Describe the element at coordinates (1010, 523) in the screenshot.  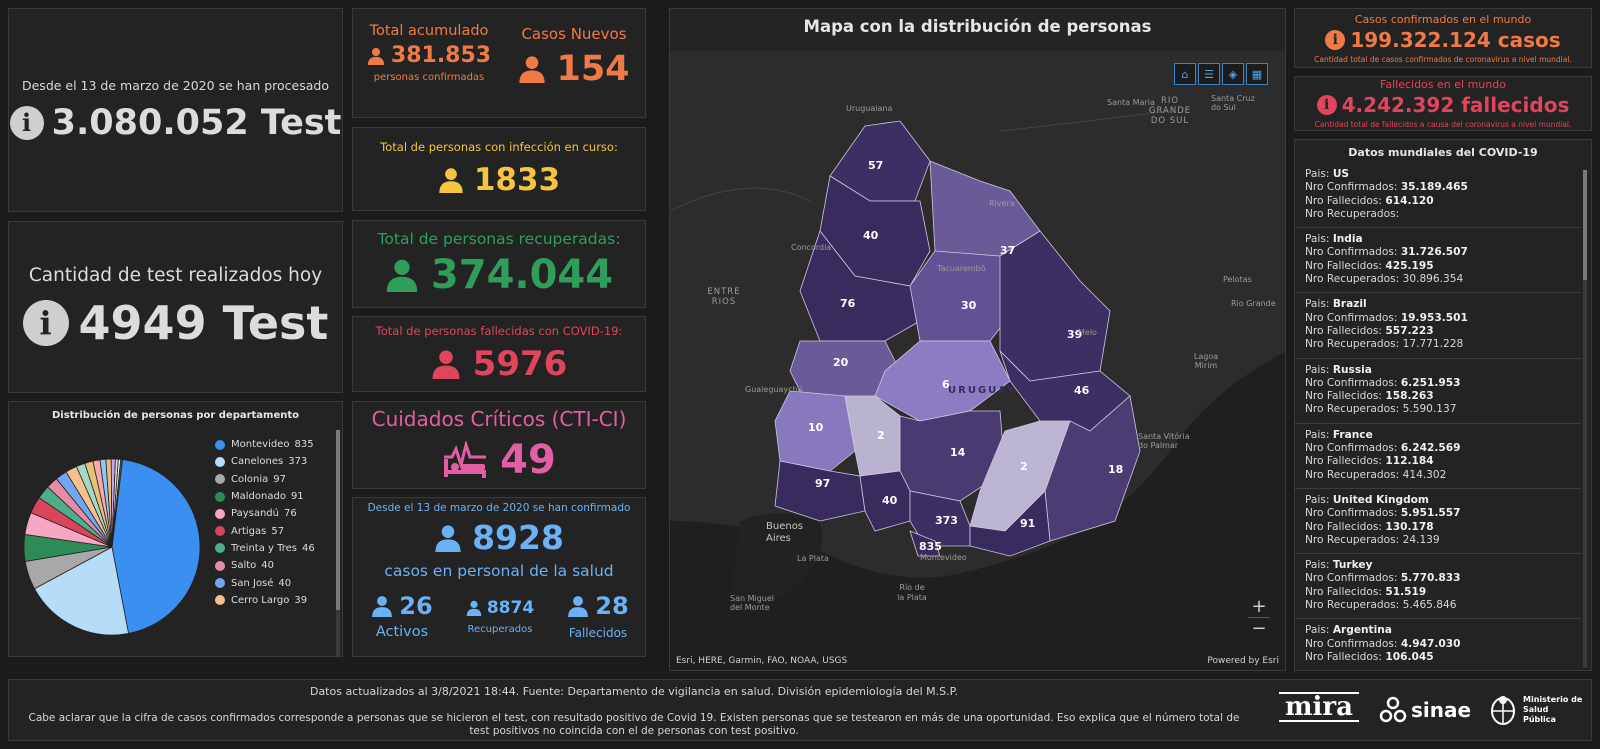
I see `dep-maldonado` at that location.